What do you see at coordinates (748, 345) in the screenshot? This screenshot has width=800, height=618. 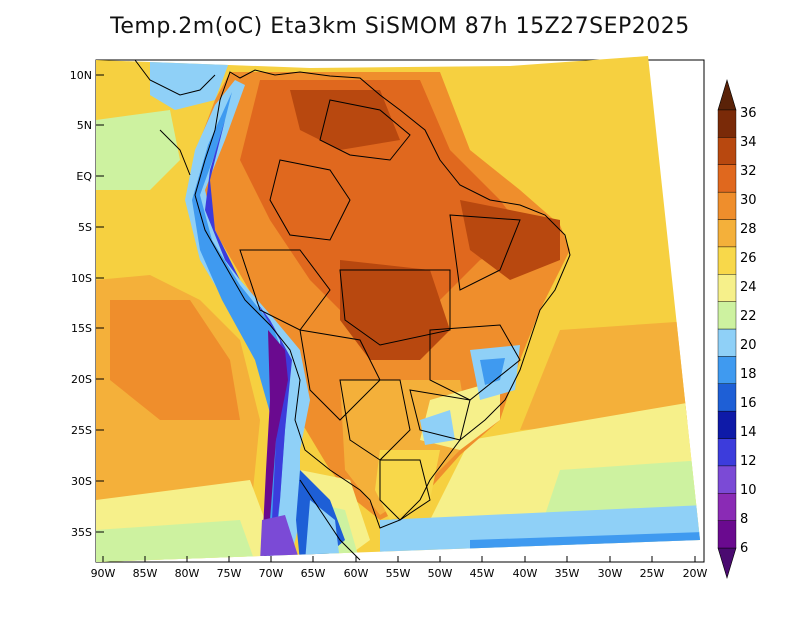 I see `colorbar-label: 20` at bounding box center [748, 345].